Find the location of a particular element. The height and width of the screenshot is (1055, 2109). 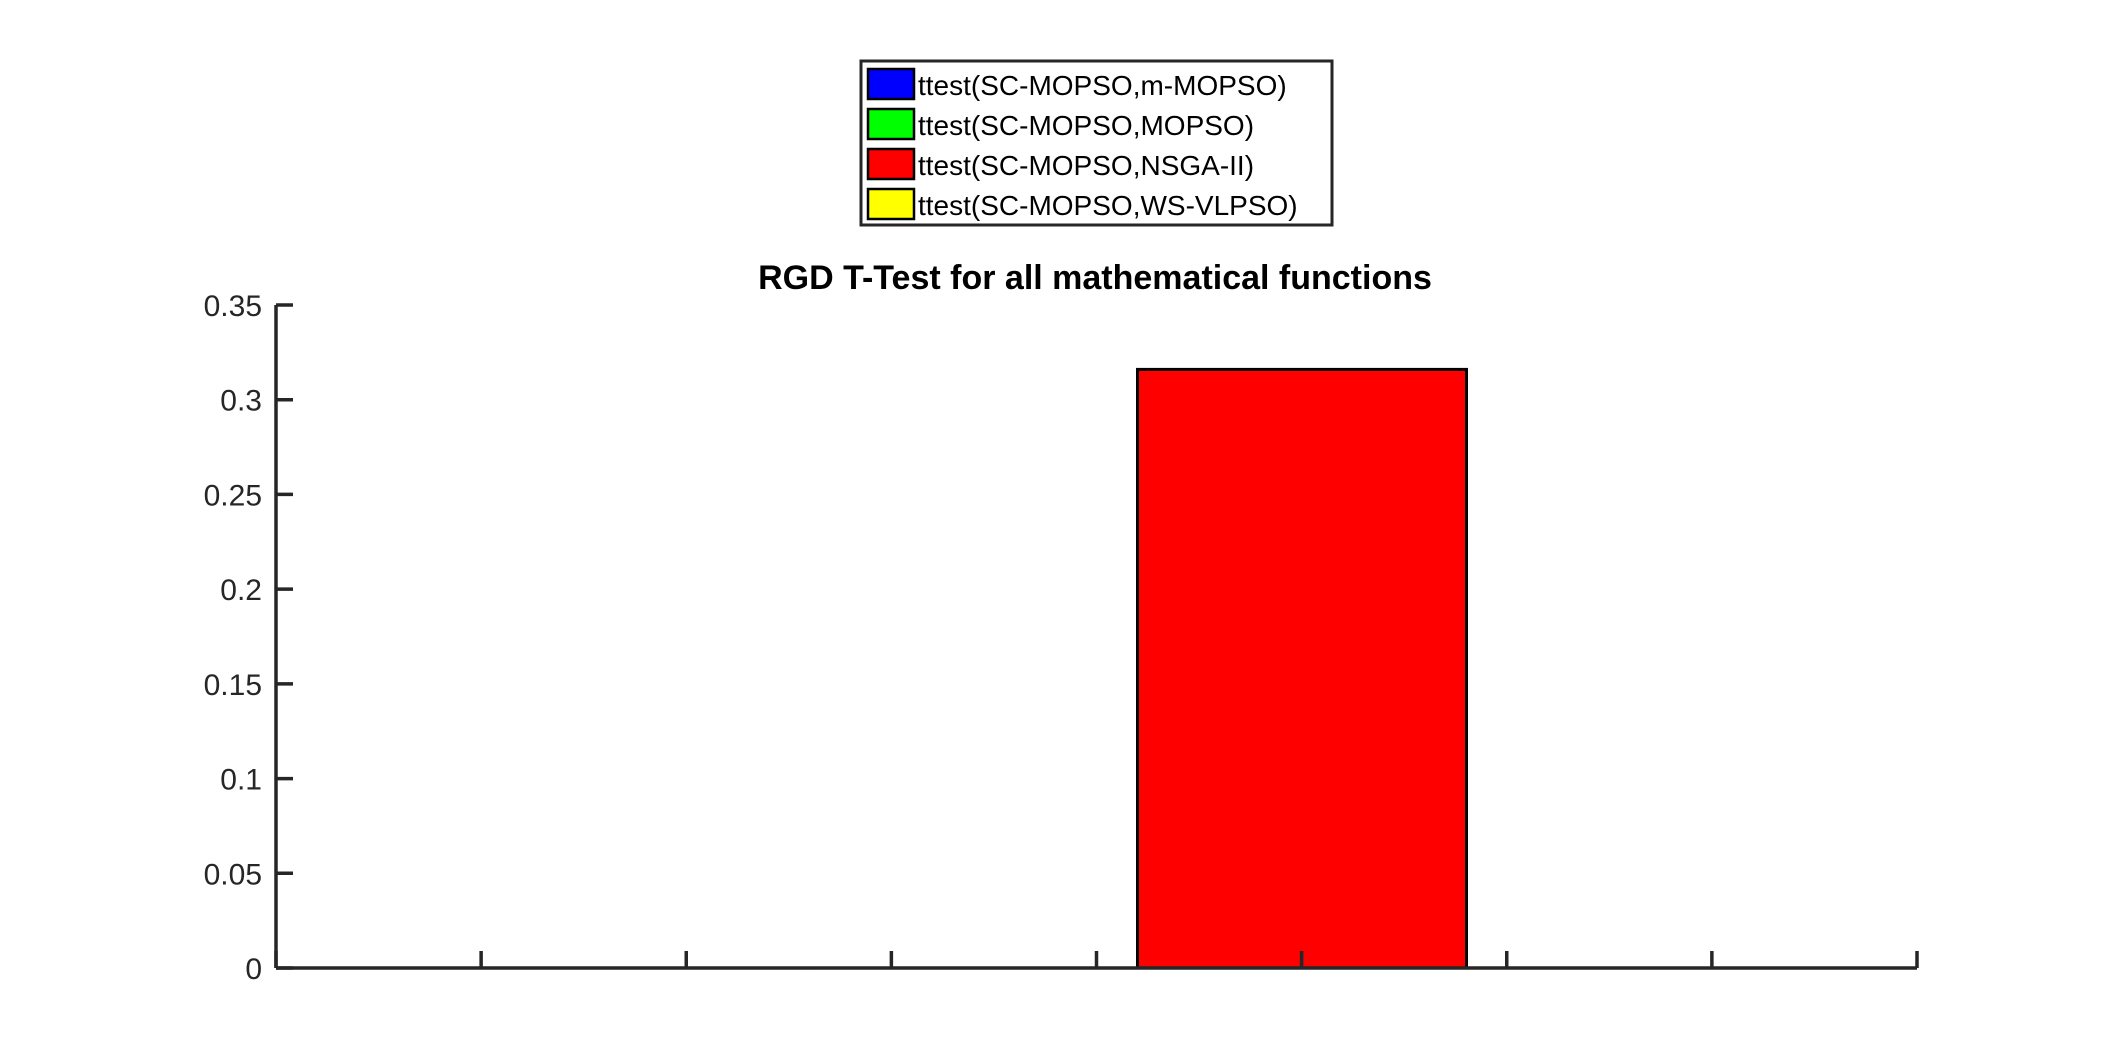

legend-label: ttest(SC-MOPSO,m-MOPSO) is located at coordinates (1102, 85).